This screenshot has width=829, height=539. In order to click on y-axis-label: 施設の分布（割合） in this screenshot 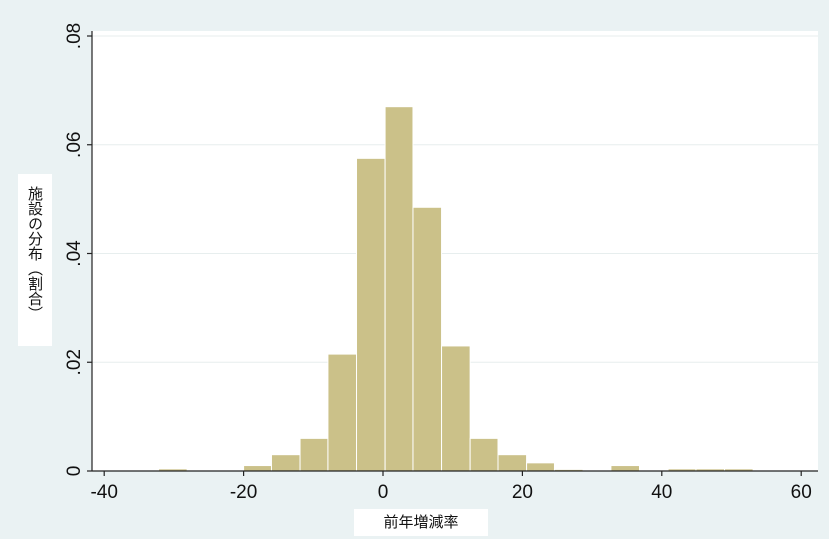, I will do `click(35, 253)`.